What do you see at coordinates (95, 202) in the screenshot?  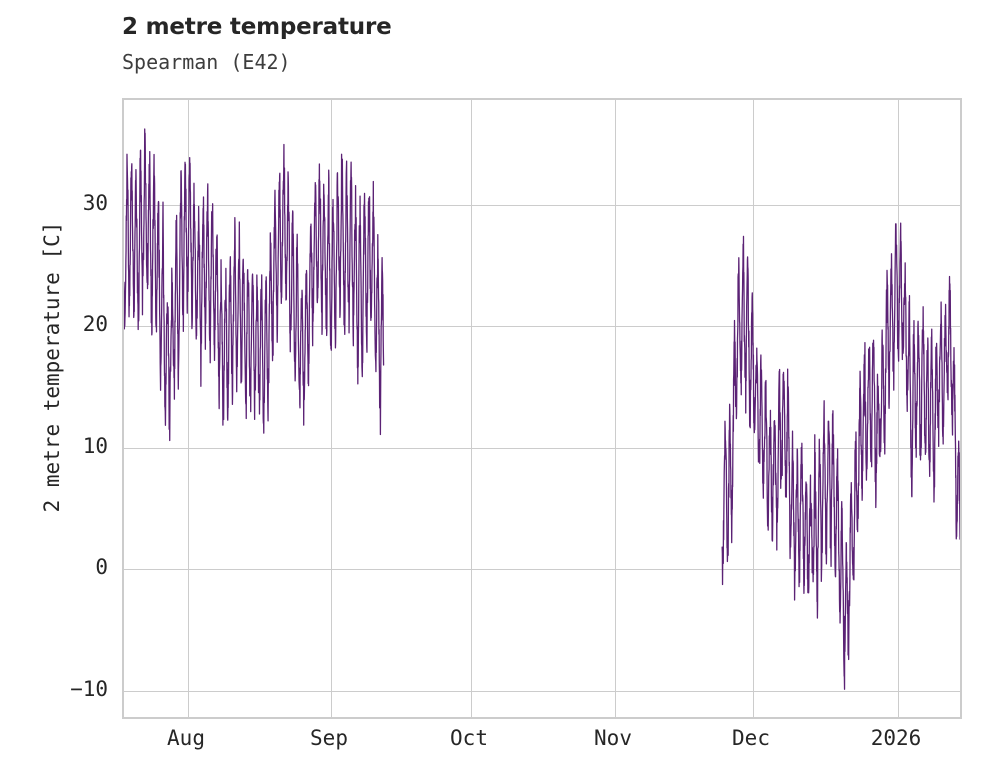 I see `y-axis-tick-label: 30` at bounding box center [95, 202].